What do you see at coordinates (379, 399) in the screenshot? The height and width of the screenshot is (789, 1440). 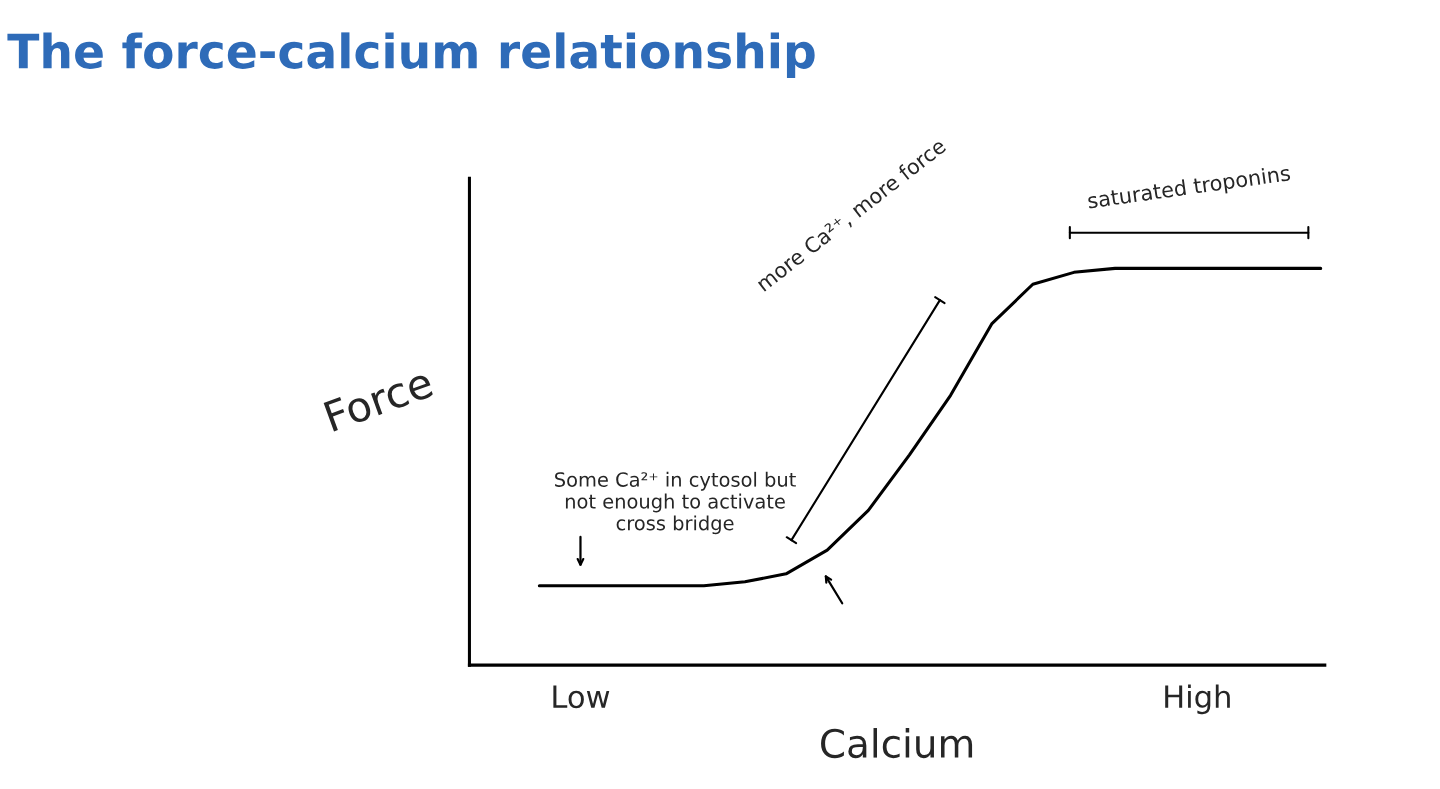 I see `y-axis-title: Force` at bounding box center [379, 399].